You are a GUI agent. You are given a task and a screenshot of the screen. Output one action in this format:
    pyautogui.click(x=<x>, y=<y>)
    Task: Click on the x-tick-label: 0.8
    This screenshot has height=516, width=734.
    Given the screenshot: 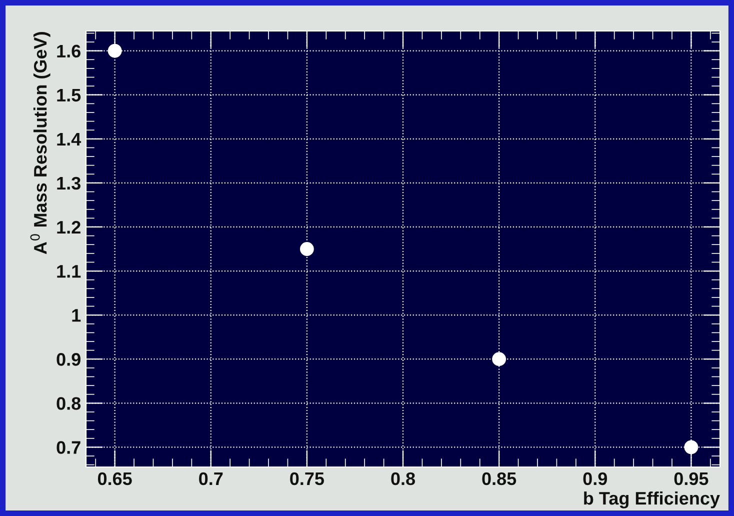 What is the action you would take?
    pyautogui.click(x=403, y=479)
    